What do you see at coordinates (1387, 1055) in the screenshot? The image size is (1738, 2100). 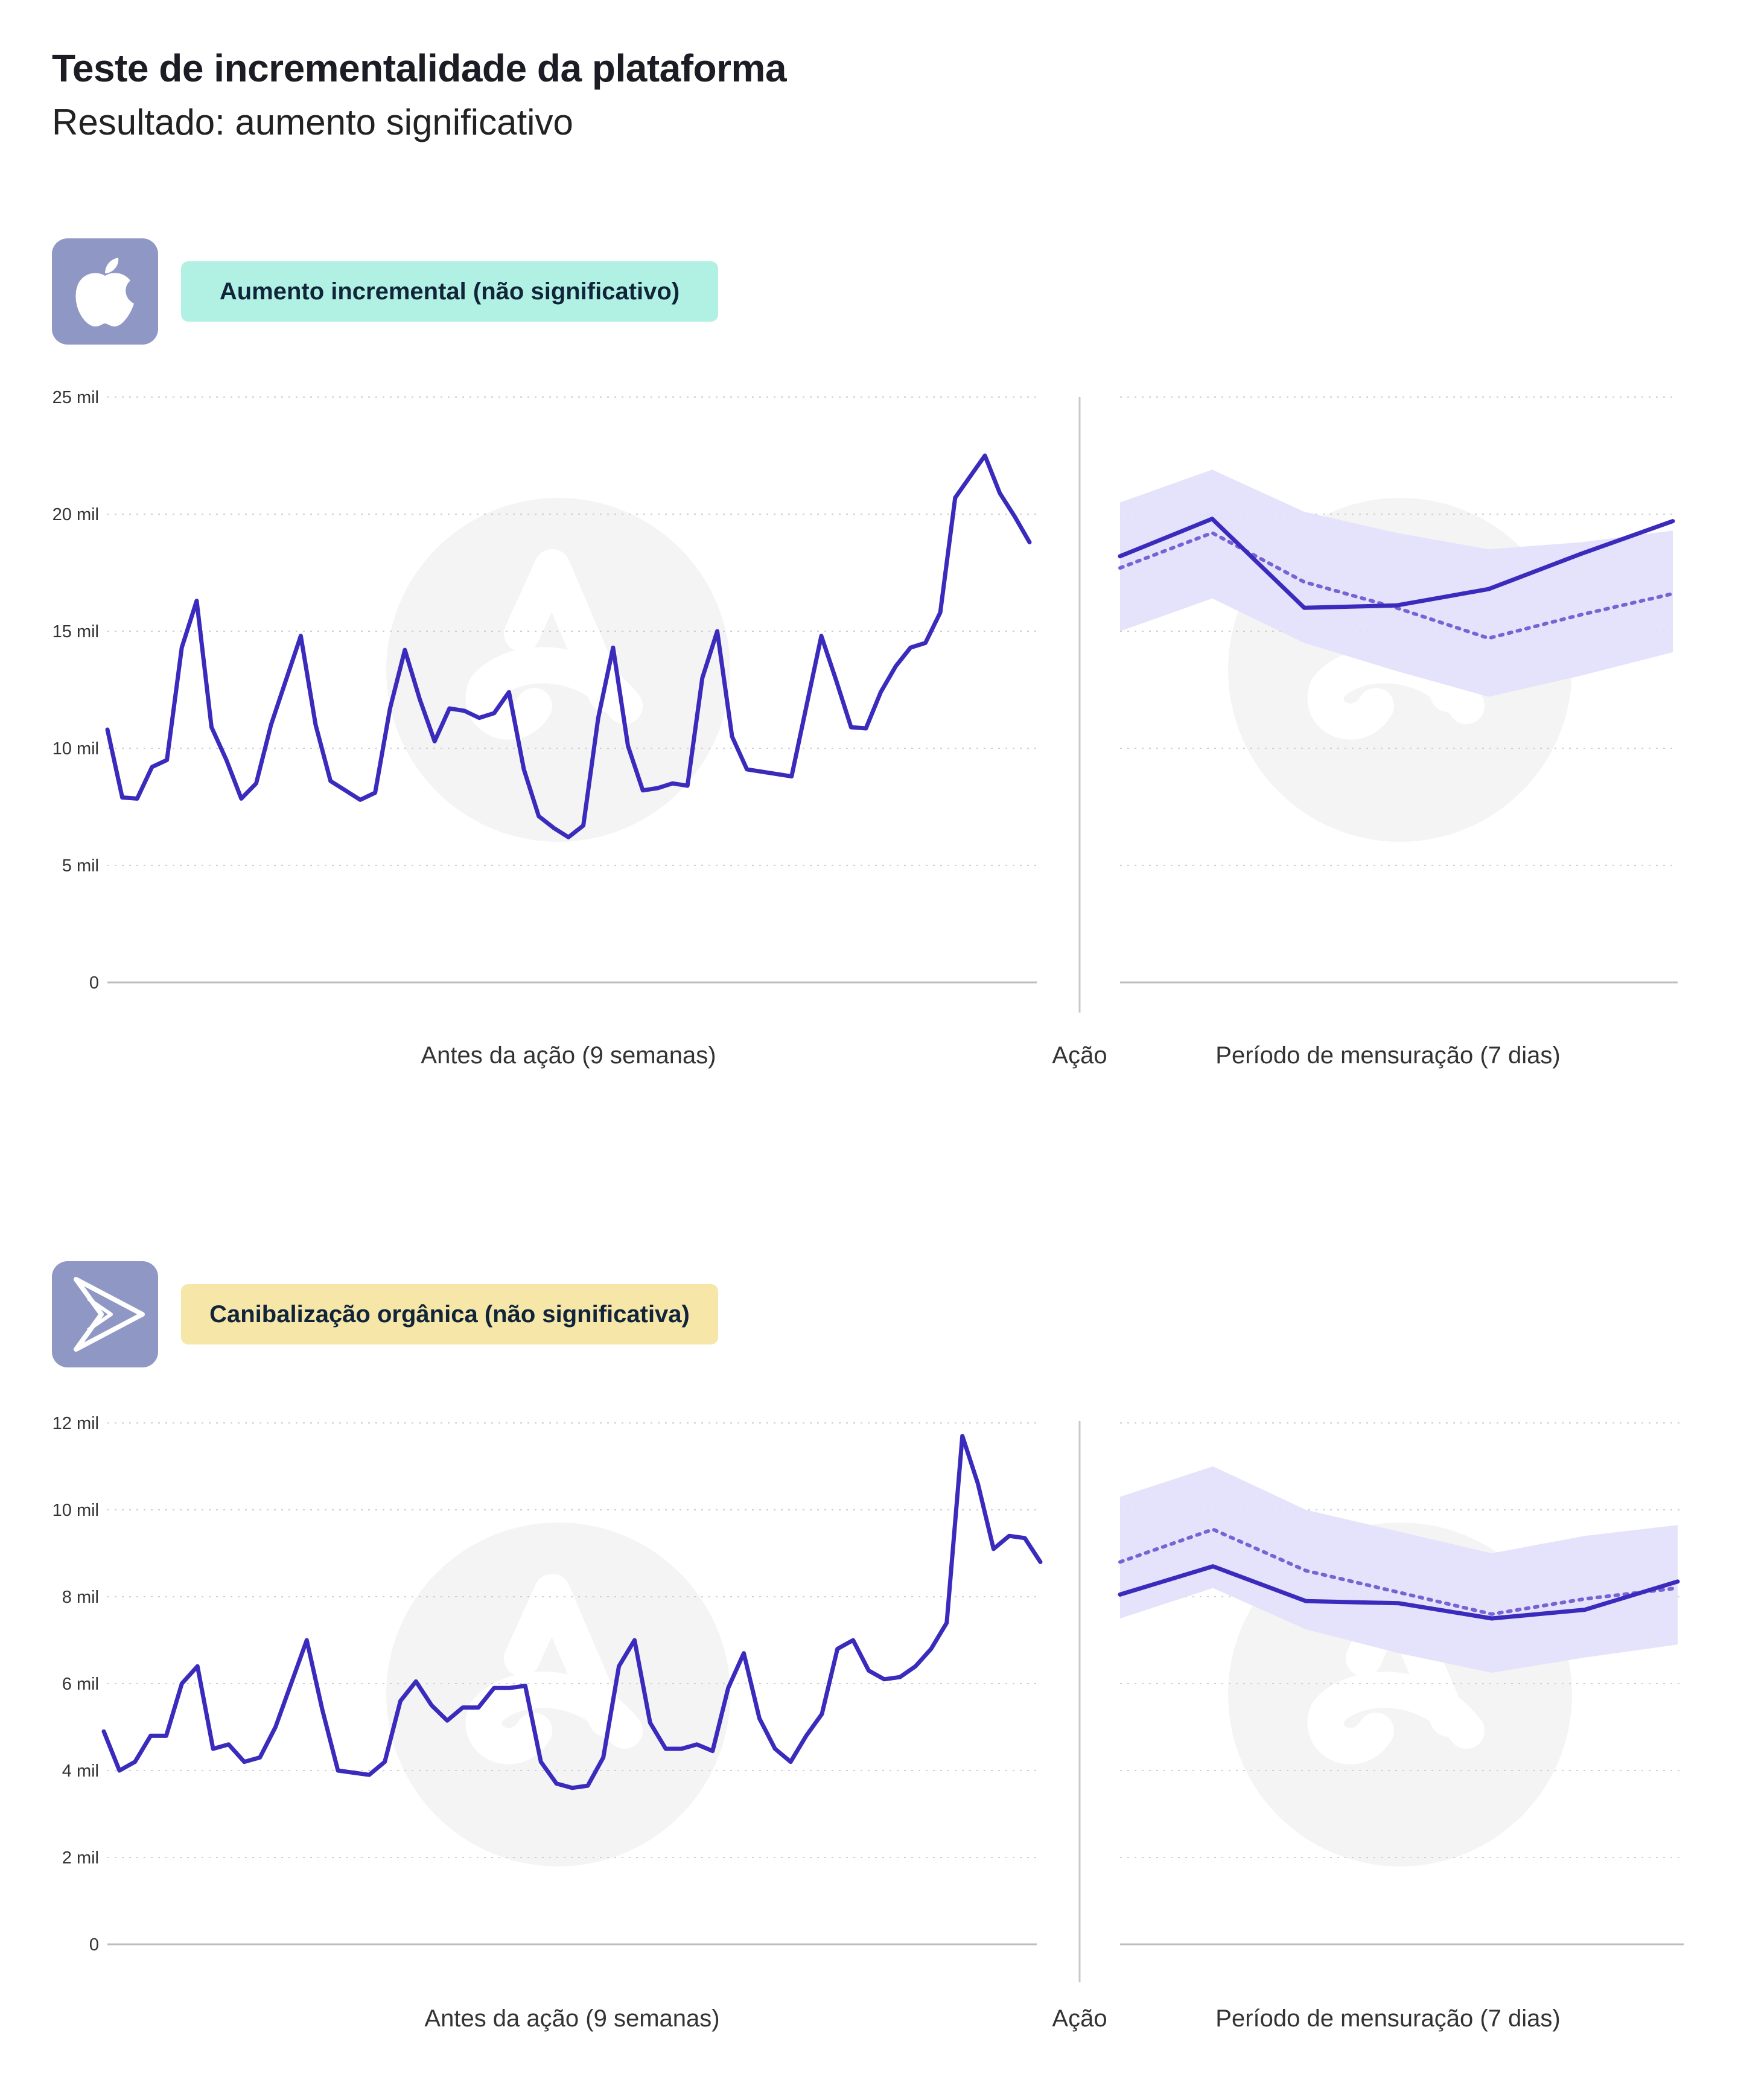 I see `ios-xlabel-after: Período de mensuração (7 dias)` at bounding box center [1387, 1055].